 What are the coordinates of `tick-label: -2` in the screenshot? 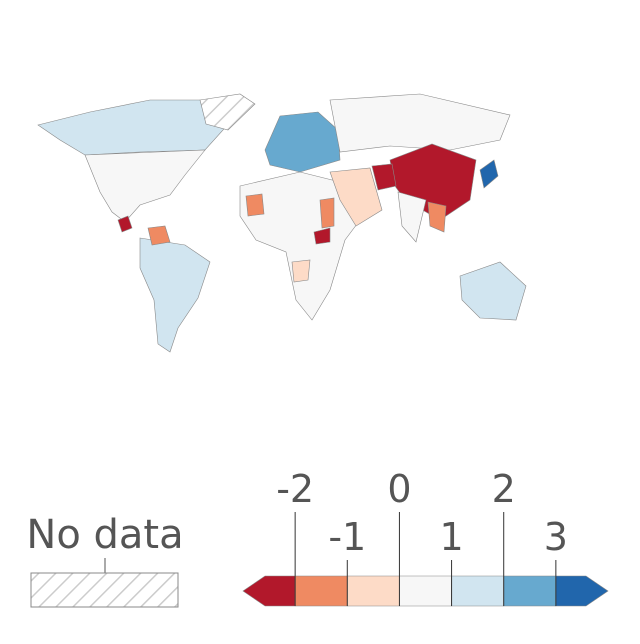 It's located at (295, 489).